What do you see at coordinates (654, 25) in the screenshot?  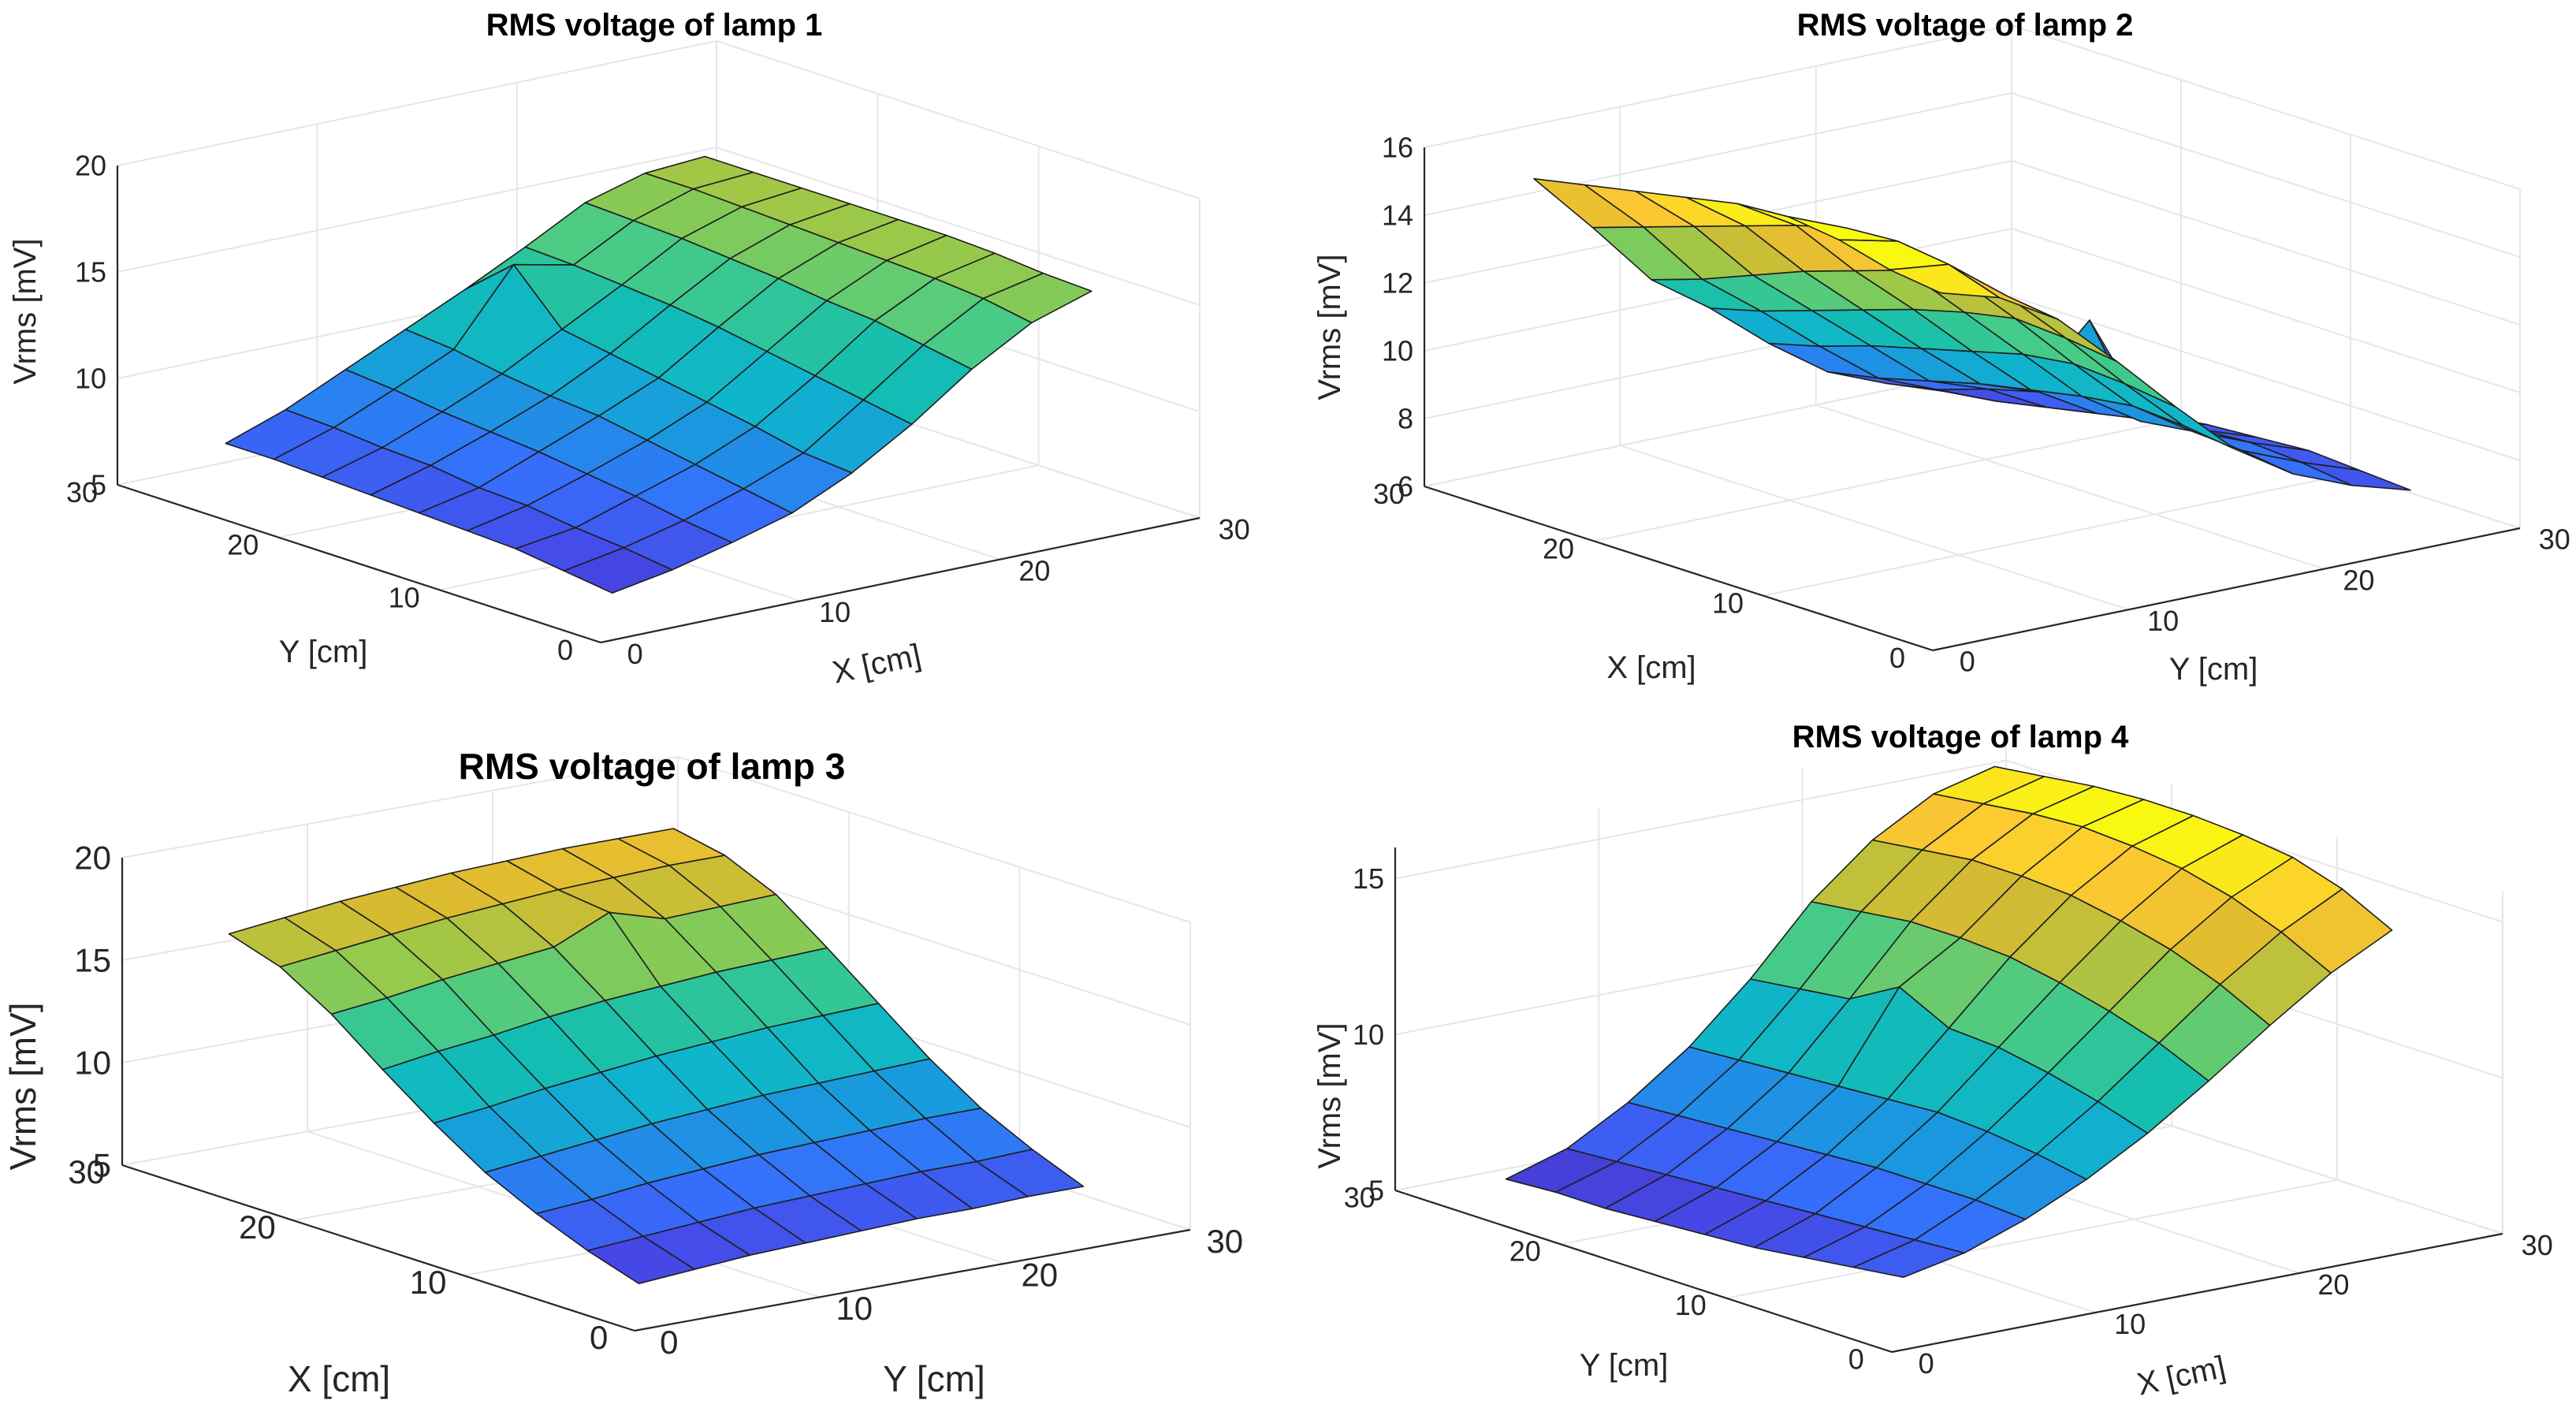 I see `chart-title: RMS voltage of lamp 1` at bounding box center [654, 25].